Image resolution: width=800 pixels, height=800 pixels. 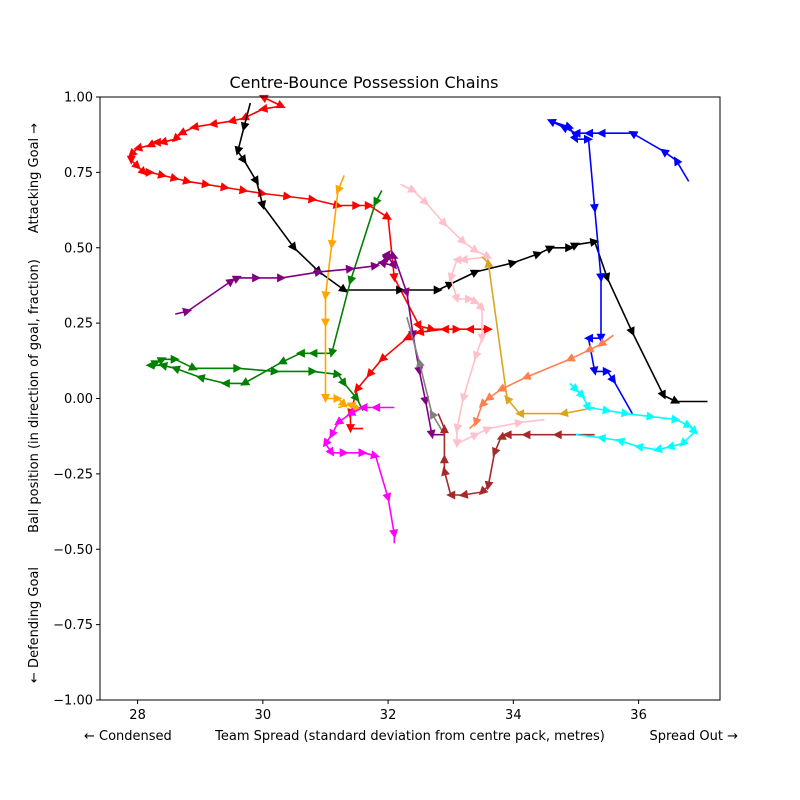 I want to click on x-axis-right-label: Spread Out →, so click(x=693, y=736).